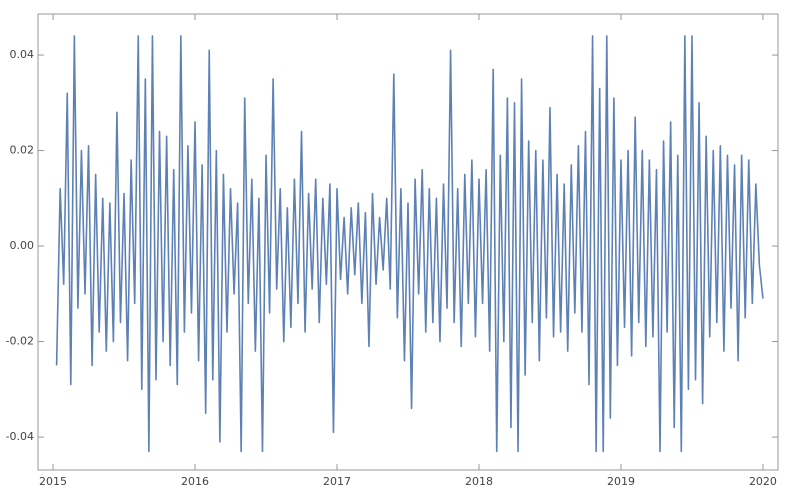  I want to click on x-tick-label: 2015, so click(53, 481).